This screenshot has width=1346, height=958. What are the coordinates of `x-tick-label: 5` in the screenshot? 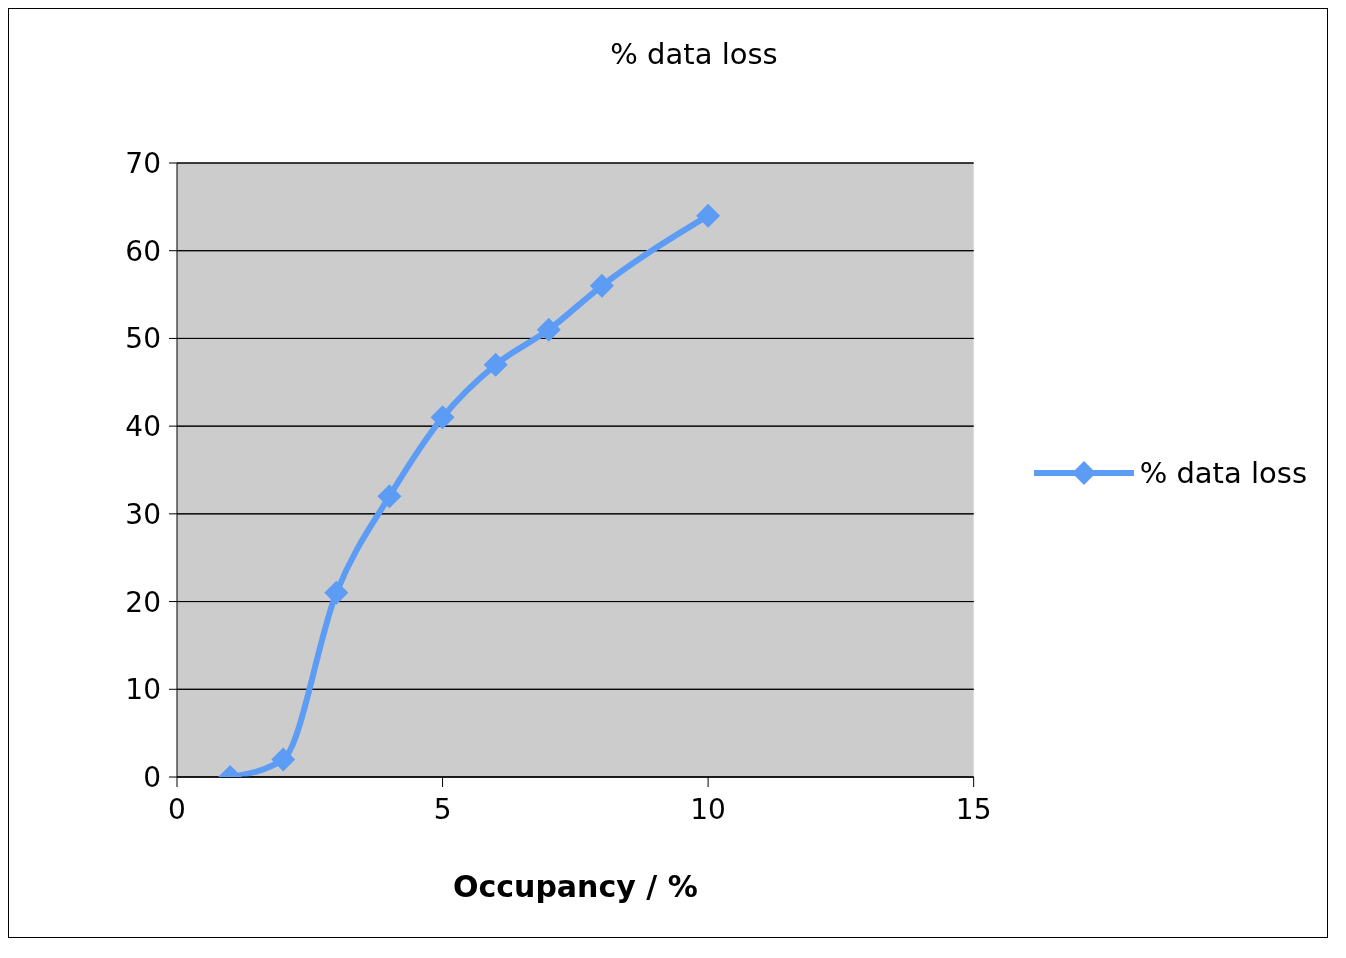 It's located at (442, 809).